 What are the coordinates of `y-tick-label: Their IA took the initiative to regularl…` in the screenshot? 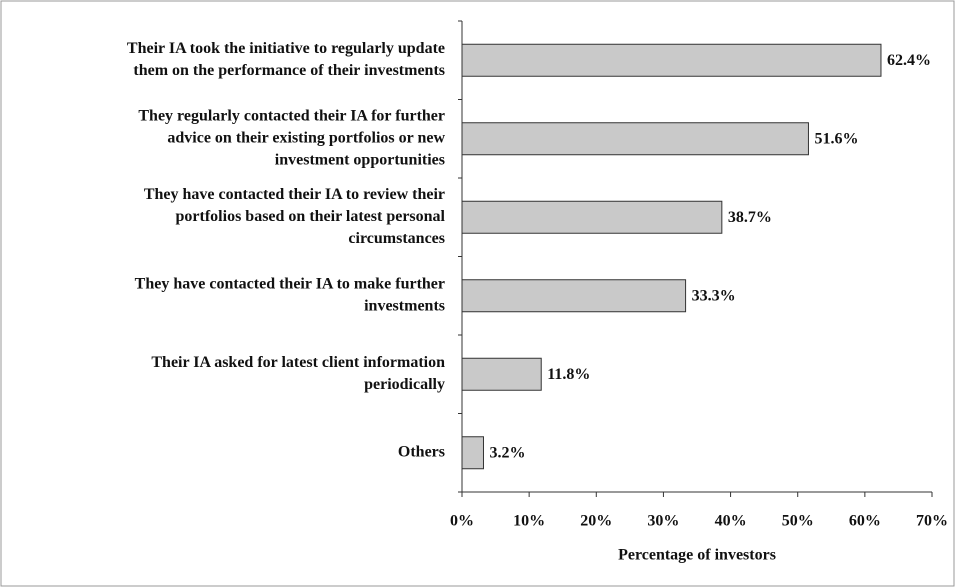 It's located at (286, 48).